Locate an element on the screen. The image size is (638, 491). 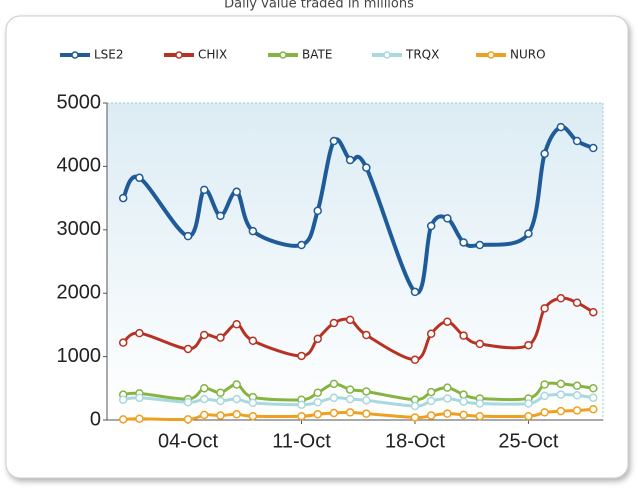
x-tick-label: 04-Oct is located at coordinates (188, 441).